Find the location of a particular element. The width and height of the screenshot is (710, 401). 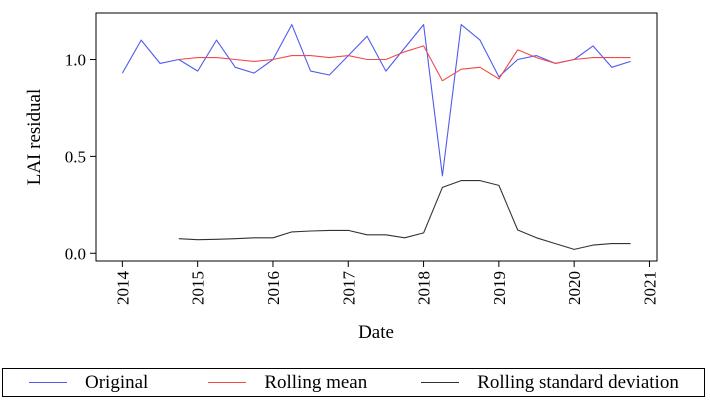

x-tick-label: 2015 is located at coordinates (198, 288).